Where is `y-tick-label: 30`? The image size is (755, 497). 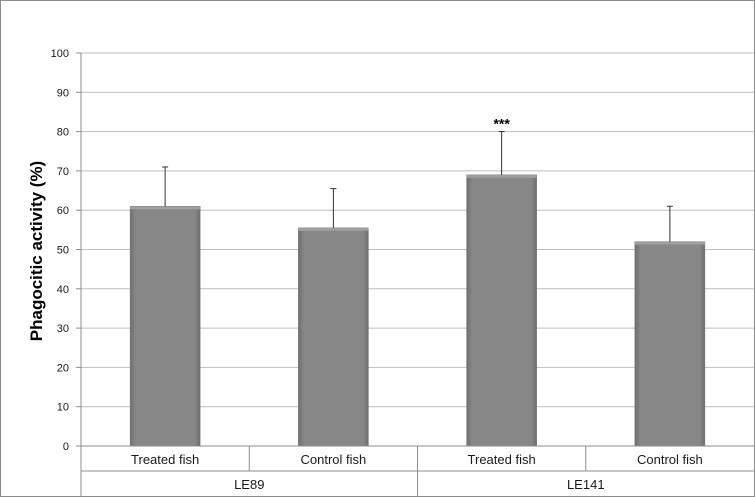
y-tick-label: 30 is located at coordinates (63, 329).